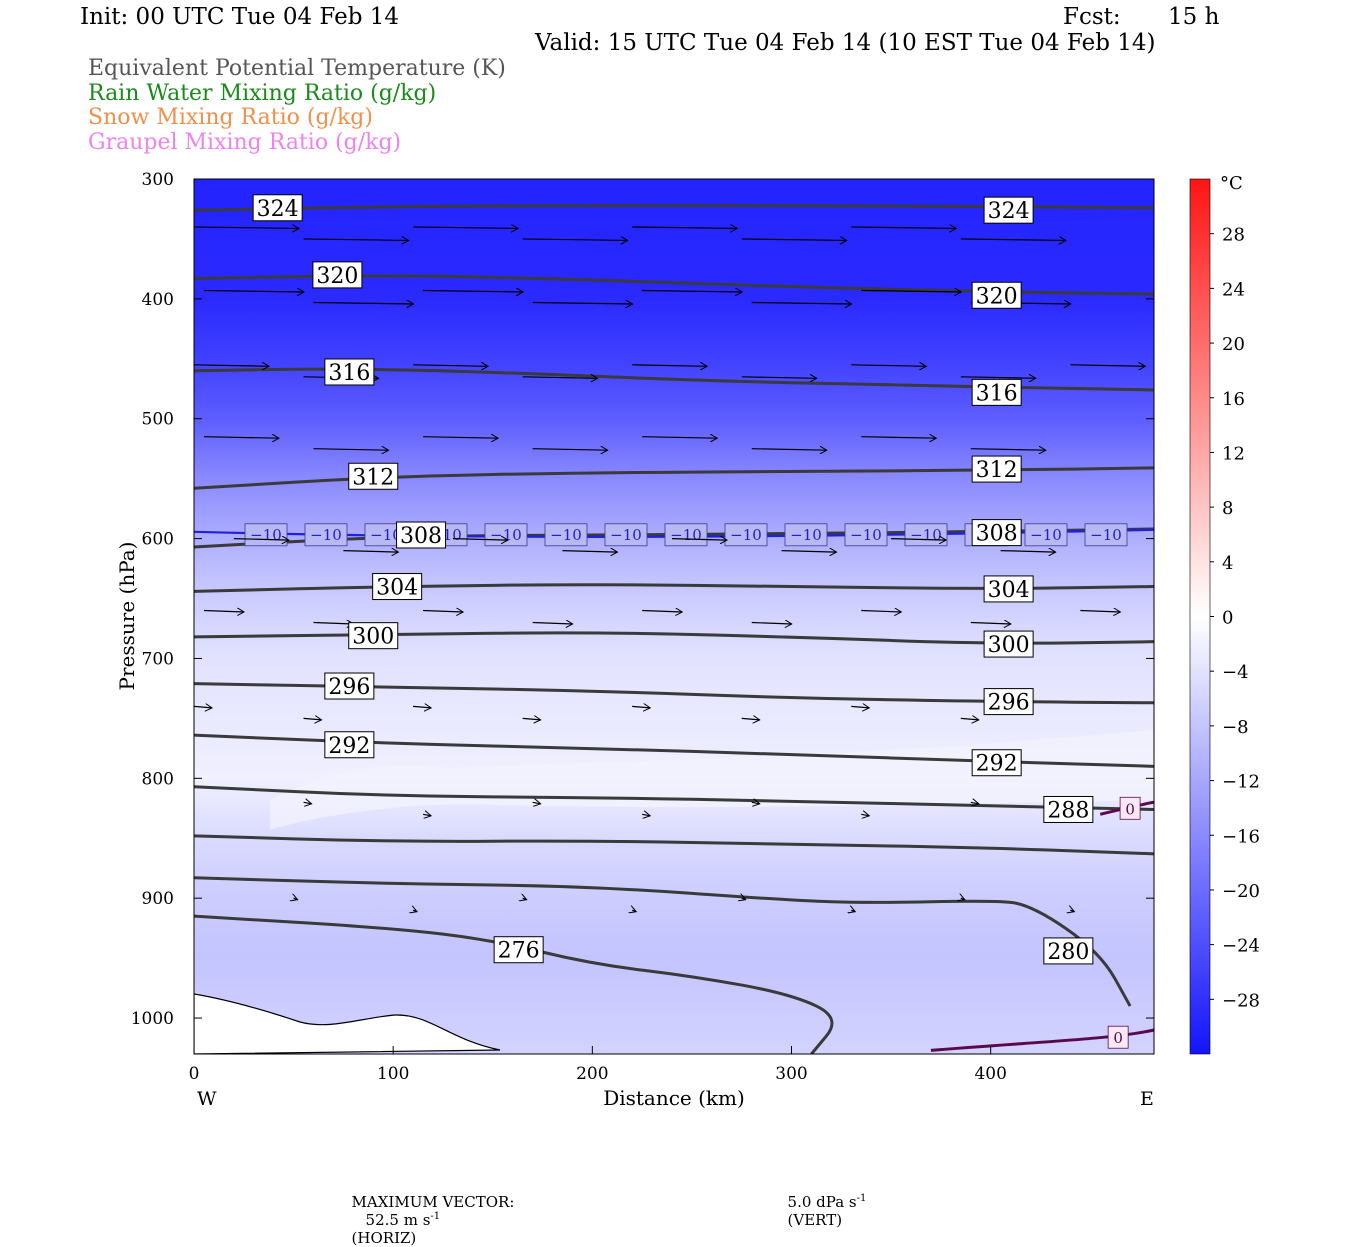 The height and width of the screenshot is (1247, 1350). Describe the element at coordinates (592, 1074) in the screenshot. I see `x-tick-label: 200` at that location.